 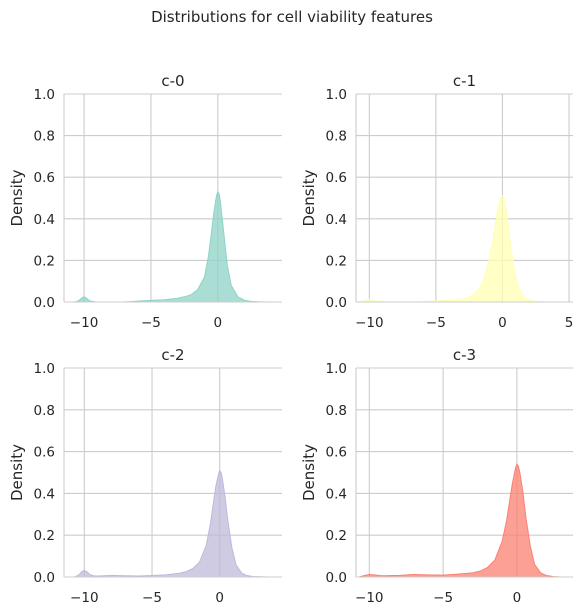 What do you see at coordinates (569, 323) in the screenshot?
I see `x-tick-label: 5` at bounding box center [569, 323].